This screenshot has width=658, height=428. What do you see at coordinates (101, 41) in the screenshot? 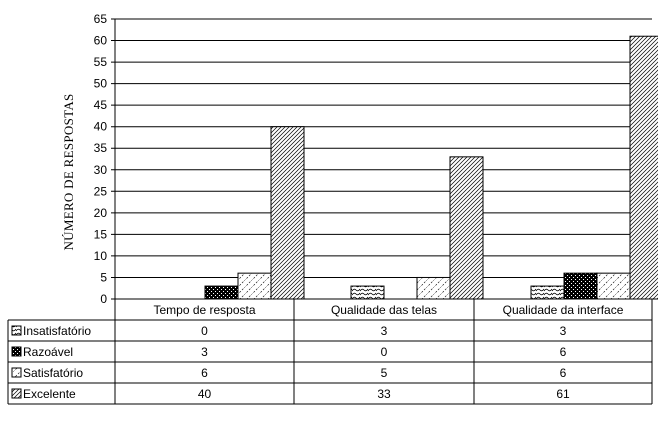
I see `y-tick-label: 60` at bounding box center [101, 41].